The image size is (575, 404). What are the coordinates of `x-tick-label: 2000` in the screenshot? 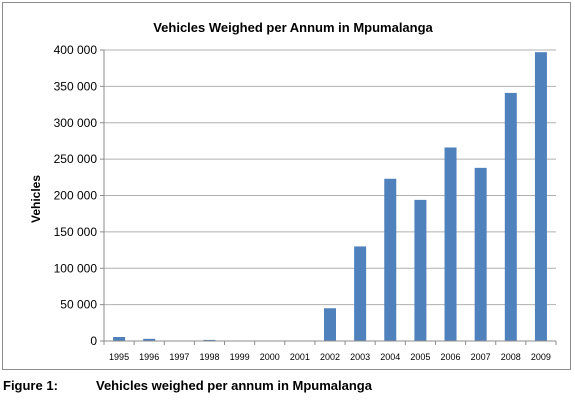 It's located at (270, 357).